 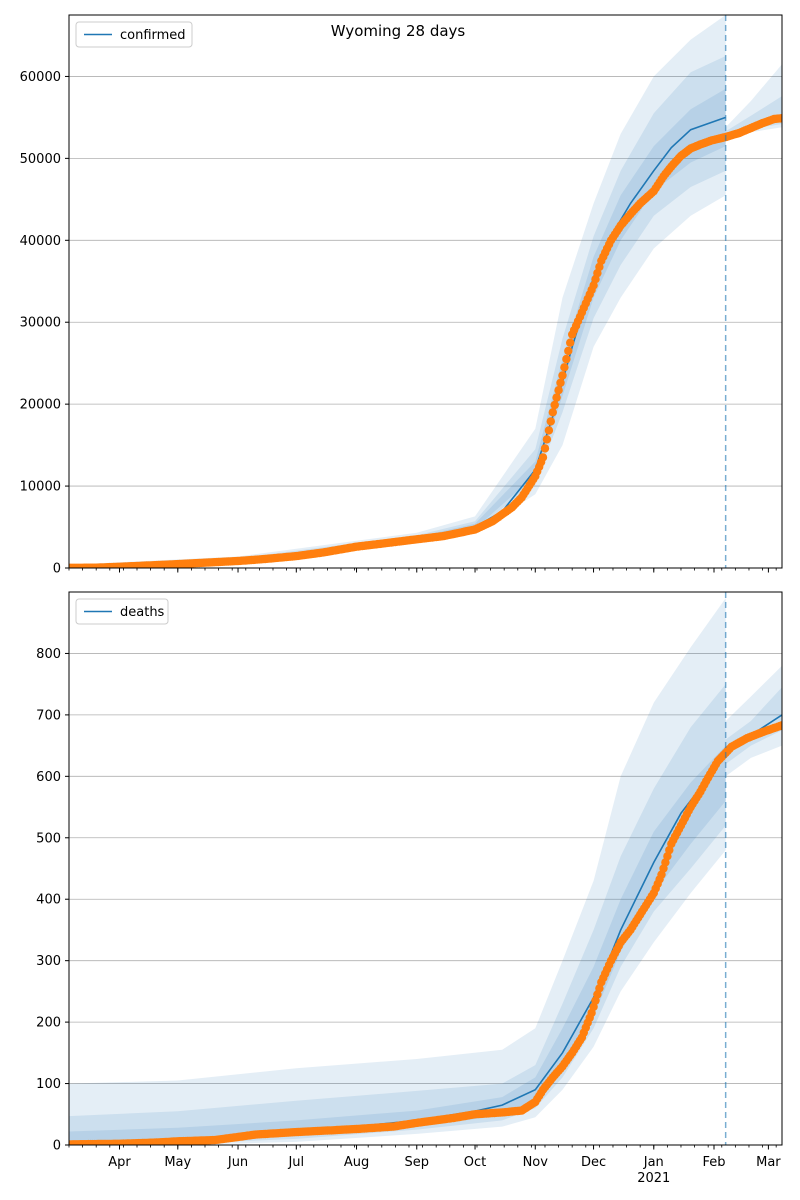 What do you see at coordinates (48, 715) in the screenshot?
I see `y-tick-label: 700` at bounding box center [48, 715].